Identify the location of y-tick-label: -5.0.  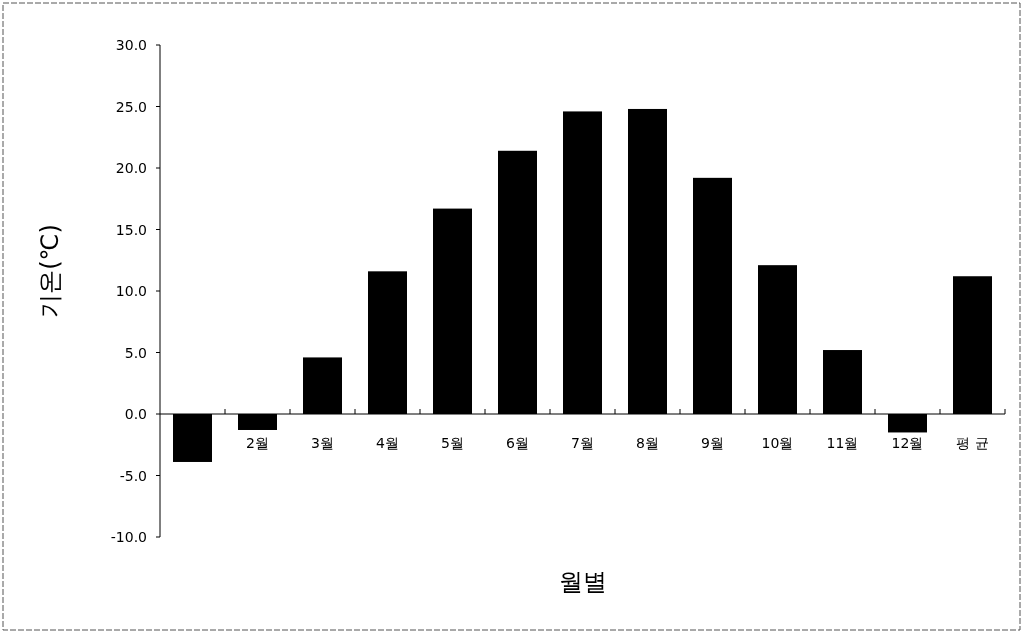
(133, 475).